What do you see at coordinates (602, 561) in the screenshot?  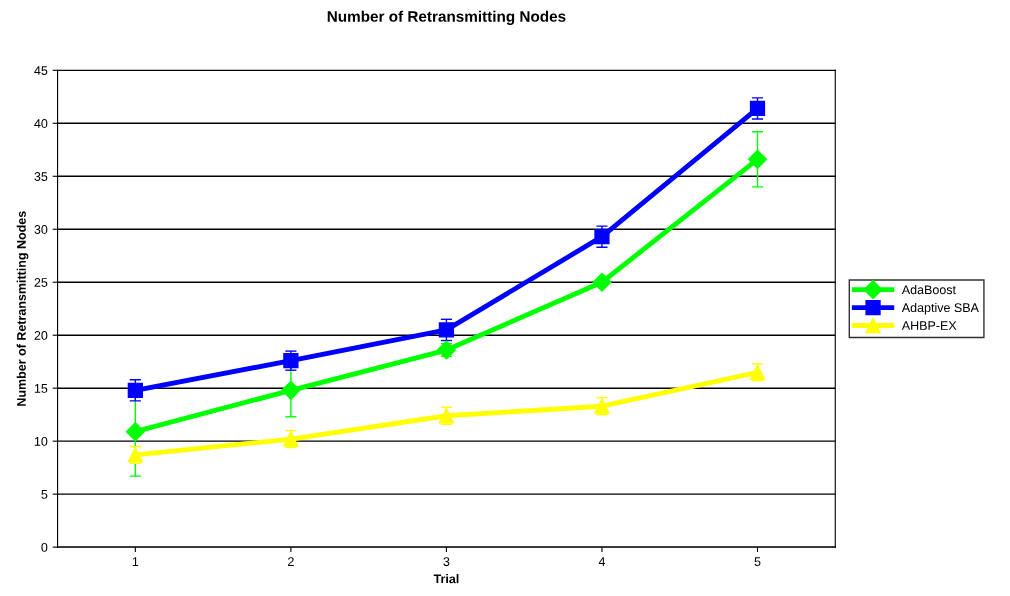 I see `x-tick-label: 4` at bounding box center [602, 561].